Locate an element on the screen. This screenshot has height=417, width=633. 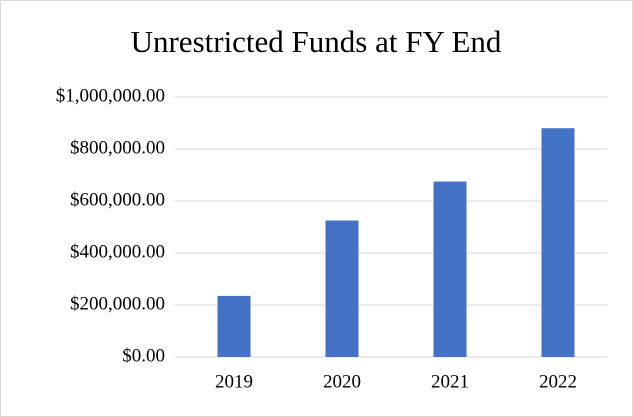
chart-title: Unrestricted Funds at FY End is located at coordinates (316, 41).